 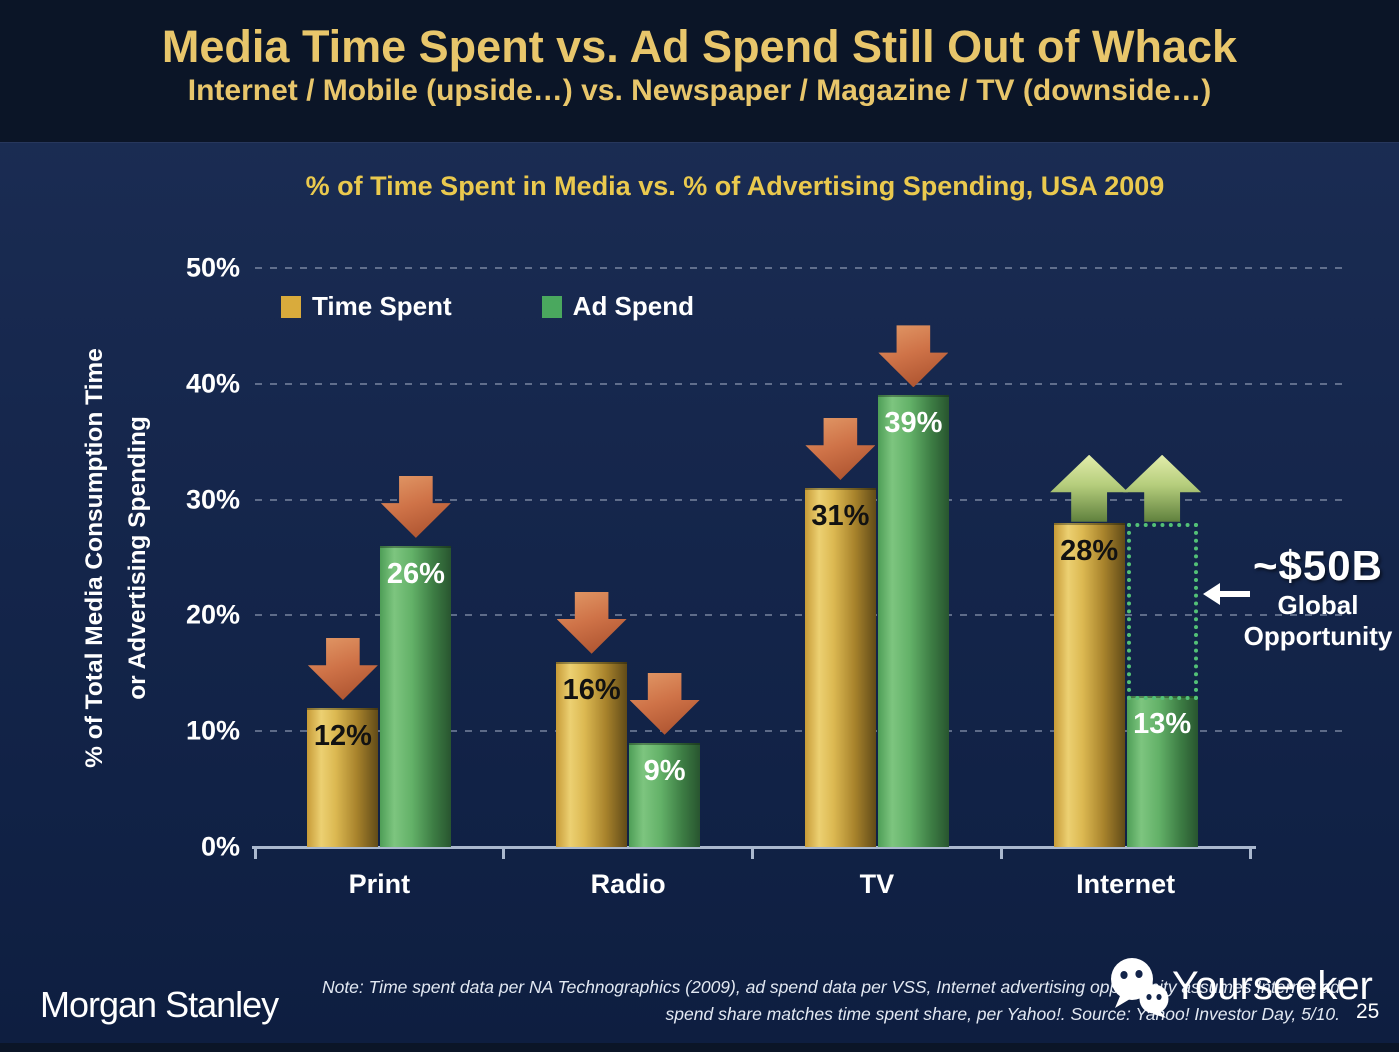 I want to click on bar-time-spent-internet: 28%, so click(x=1089, y=684).